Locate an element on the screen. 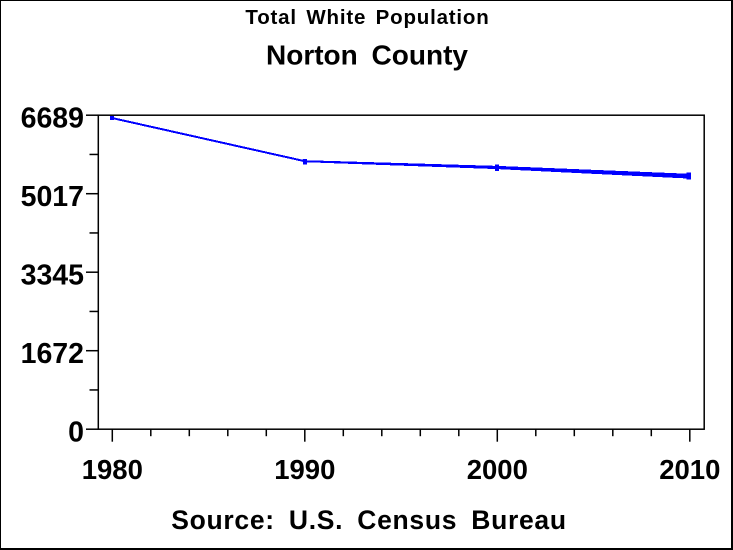 The height and width of the screenshot is (550, 733). svg-text: Norton County is located at coordinates (367, 55).